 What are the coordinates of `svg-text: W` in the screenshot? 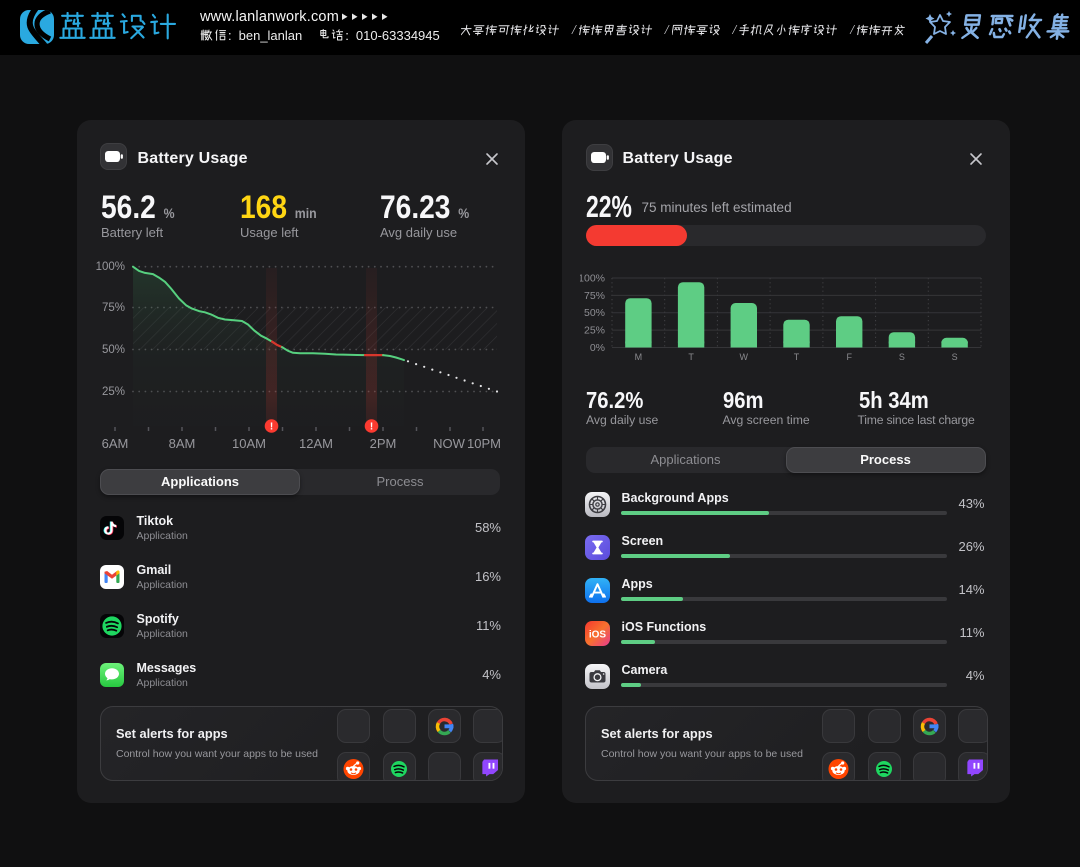 It's located at (744, 357).